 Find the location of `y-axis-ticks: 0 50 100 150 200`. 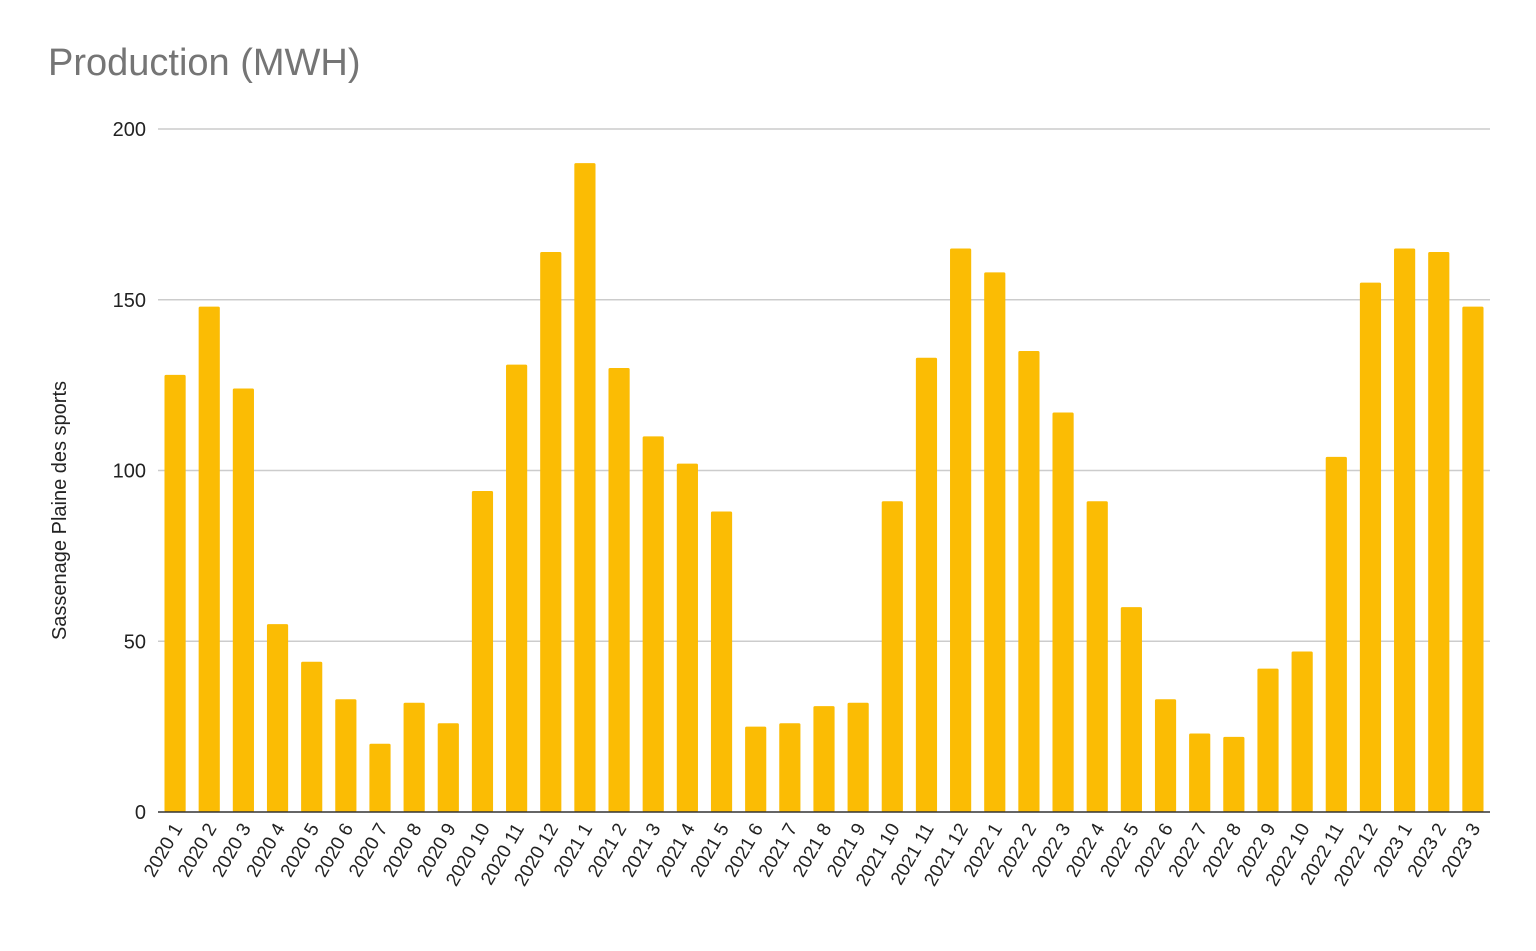

y-axis-ticks: 0 50 100 150 200 is located at coordinates (129, 471).